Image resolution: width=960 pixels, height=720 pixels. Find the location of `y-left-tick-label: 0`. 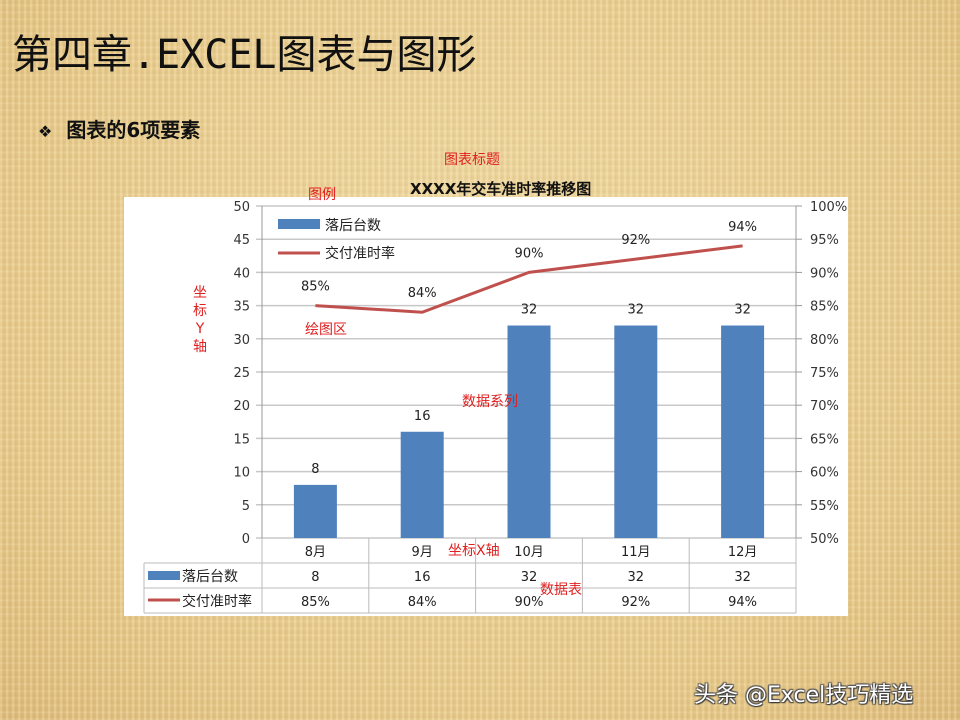

y-left-tick-label: 0 is located at coordinates (246, 539).